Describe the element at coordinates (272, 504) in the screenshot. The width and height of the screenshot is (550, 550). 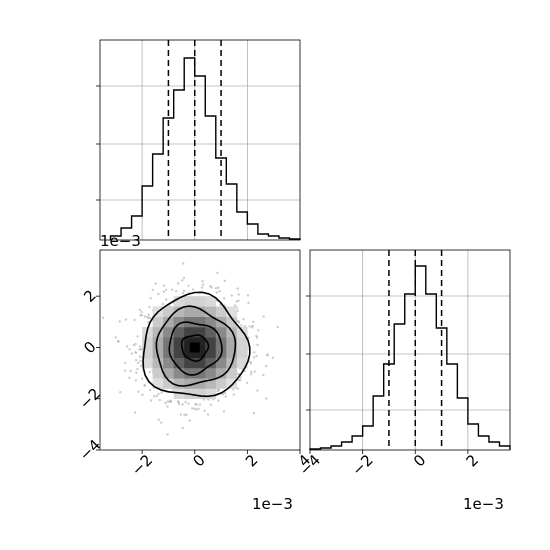
I see `joint-x-offset-label: 1e−3` at that location.